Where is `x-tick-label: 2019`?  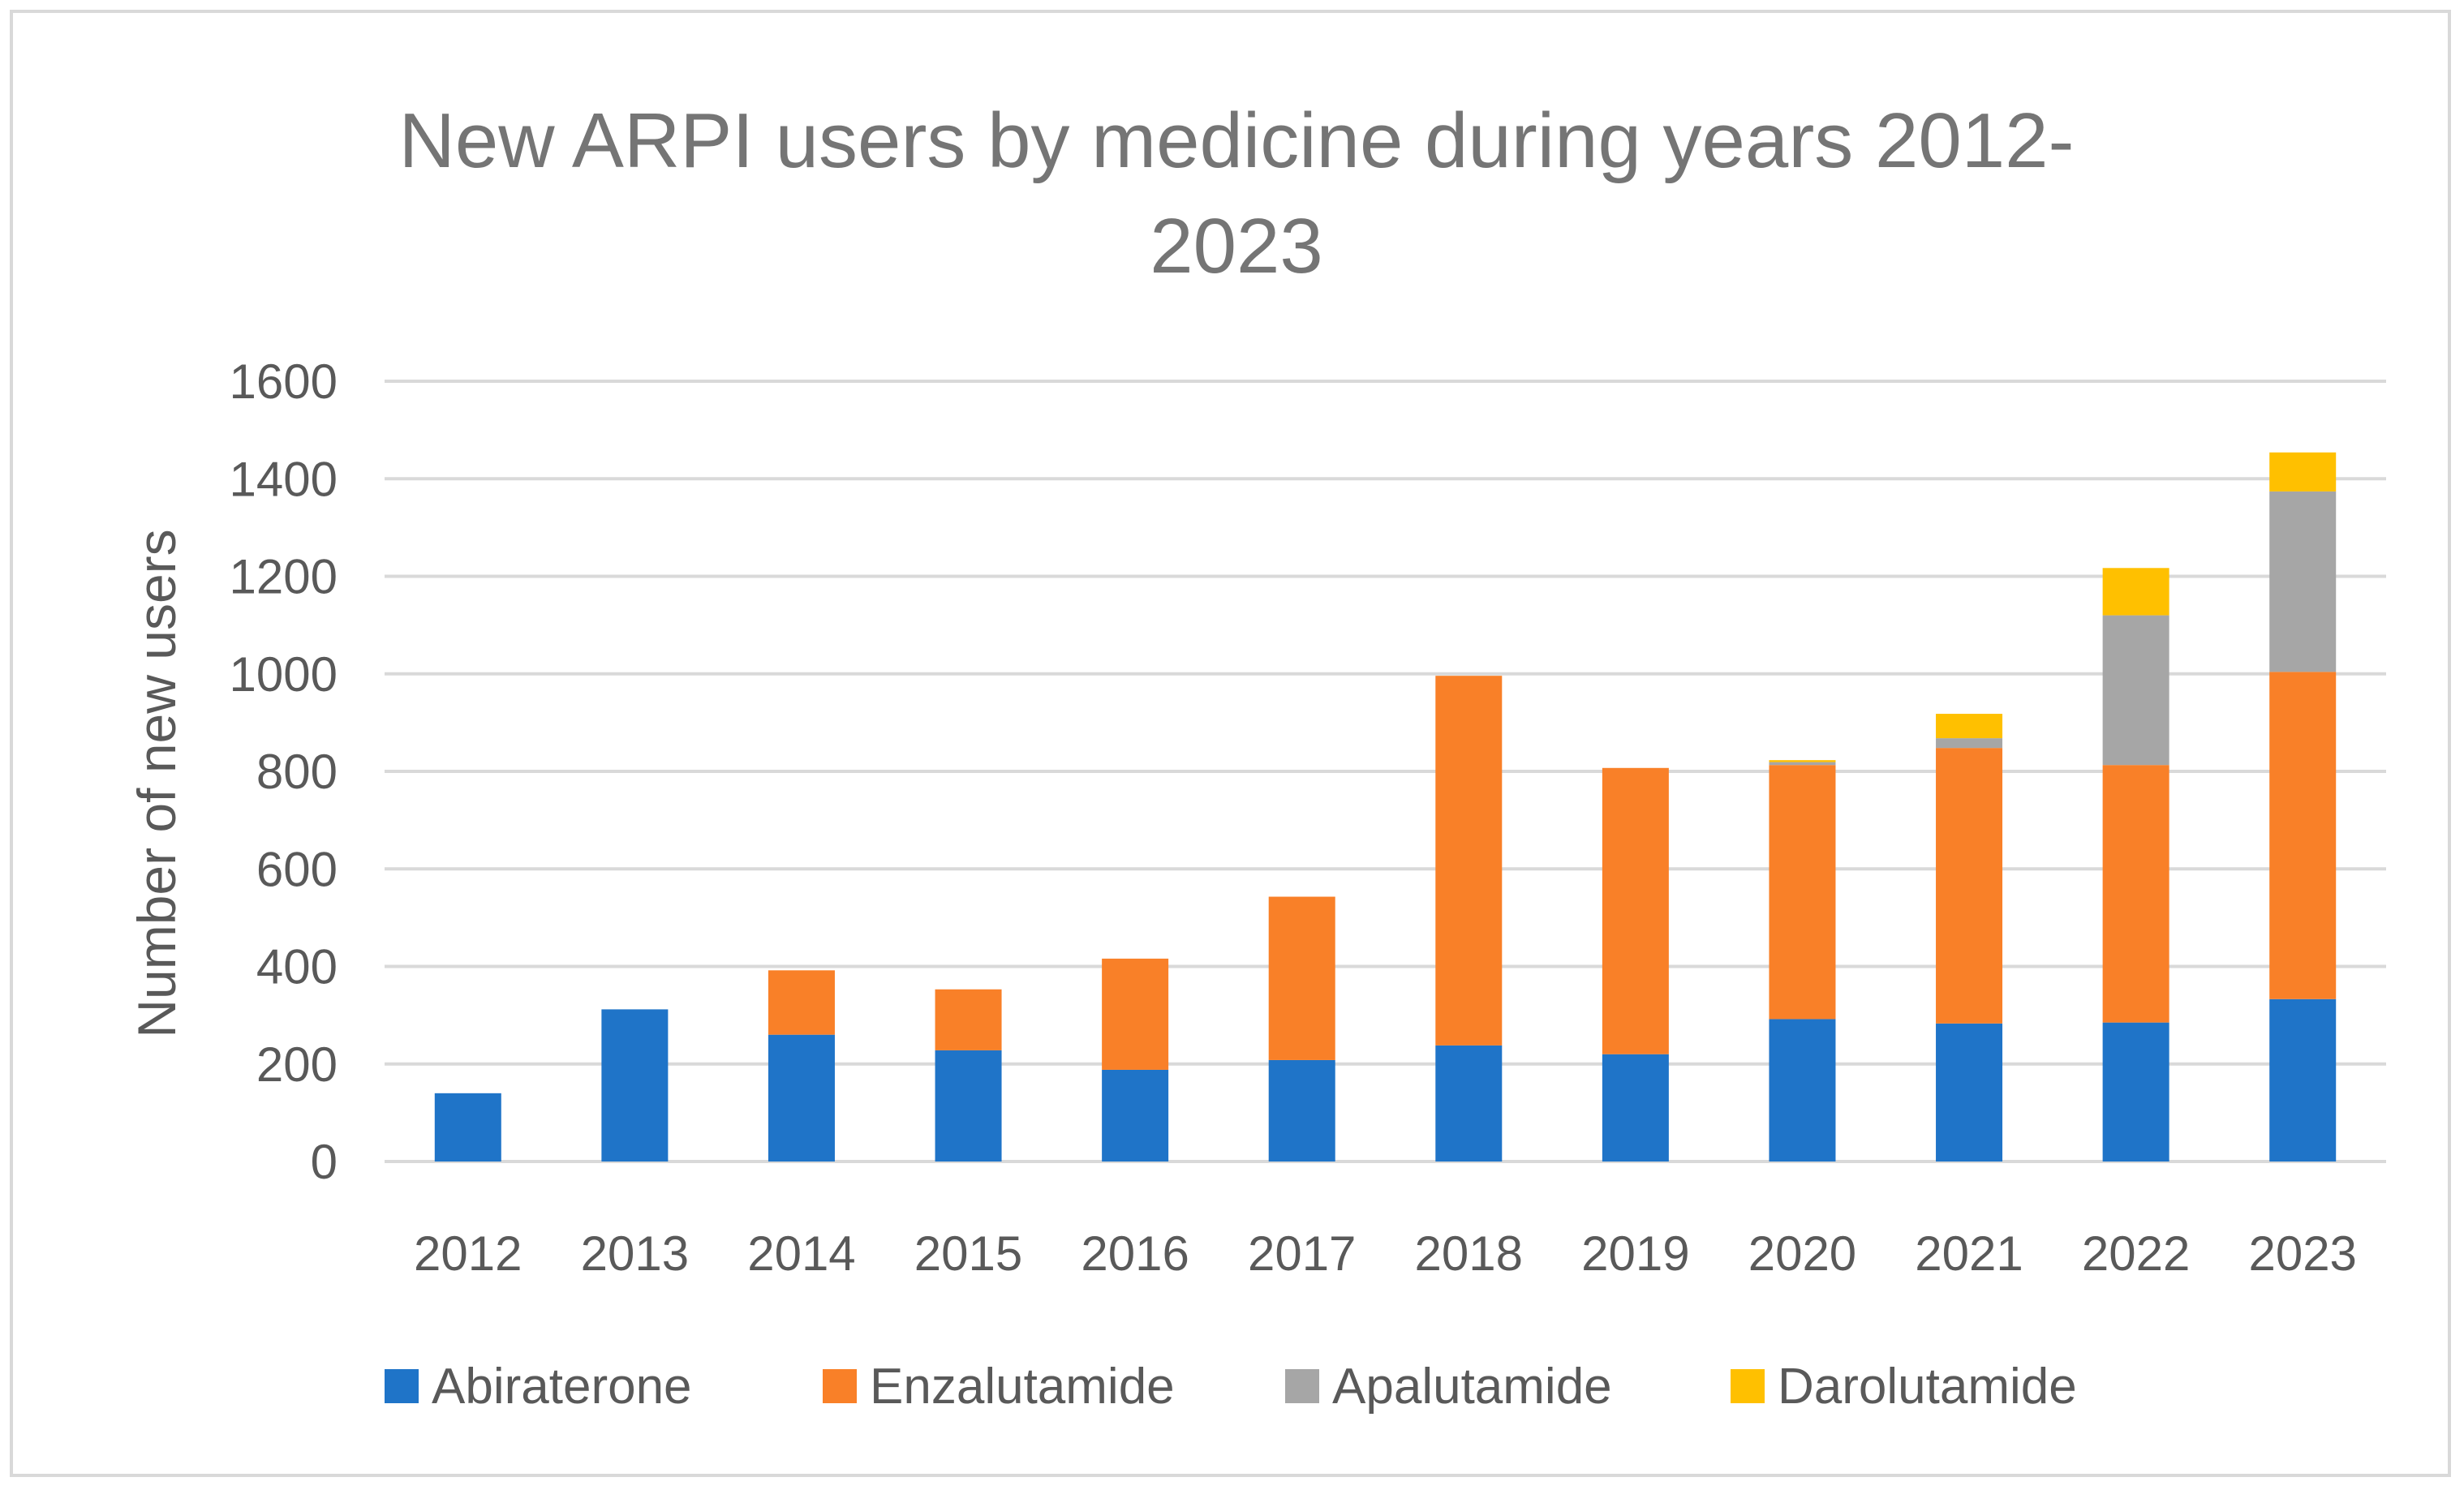
x-tick-label: 2019 is located at coordinates (1635, 1253).